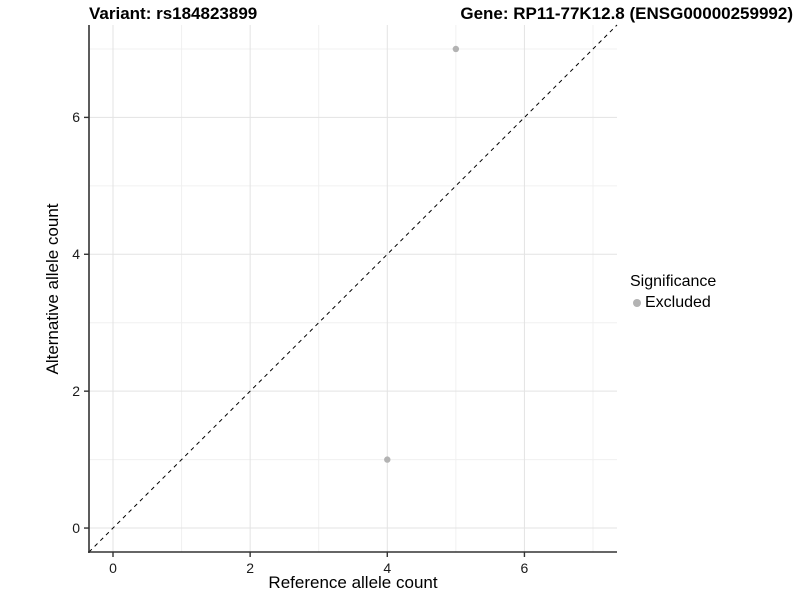  Describe the element at coordinates (250, 568) in the screenshot. I see `x-axis-tick-label: 2` at that location.